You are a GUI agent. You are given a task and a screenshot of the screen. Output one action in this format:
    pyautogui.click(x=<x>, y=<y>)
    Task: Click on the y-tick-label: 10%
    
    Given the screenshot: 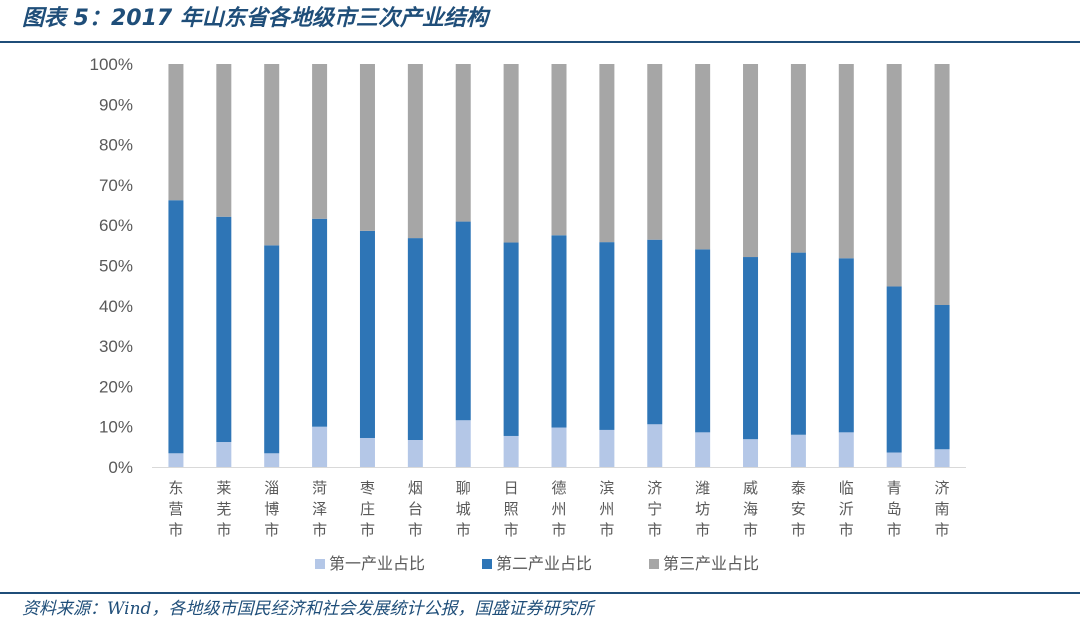 What is the action you would take?
    pyautogui.click(x=116, y=427)
    